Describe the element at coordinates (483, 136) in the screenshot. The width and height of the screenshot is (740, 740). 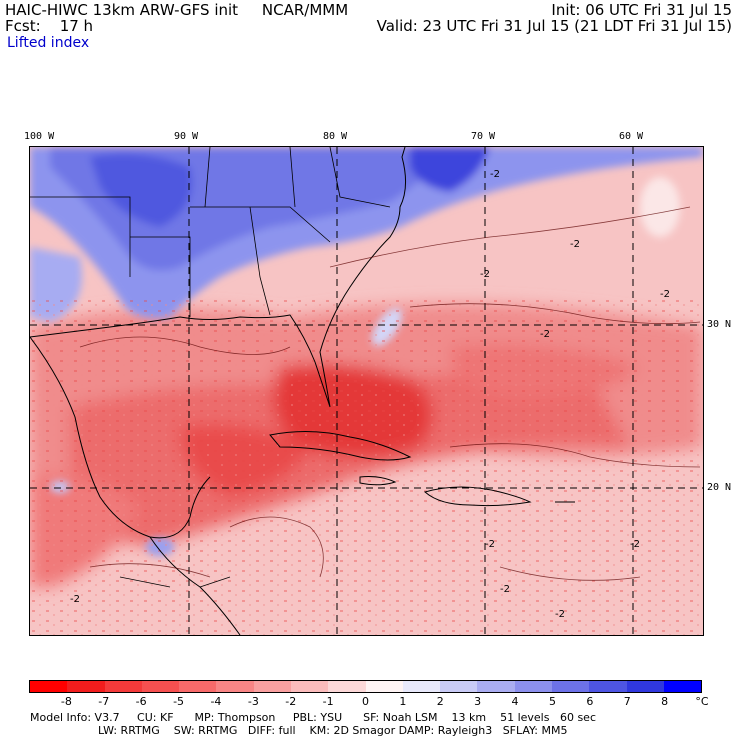
I see `lon-label-70w: 70 W` at that location.